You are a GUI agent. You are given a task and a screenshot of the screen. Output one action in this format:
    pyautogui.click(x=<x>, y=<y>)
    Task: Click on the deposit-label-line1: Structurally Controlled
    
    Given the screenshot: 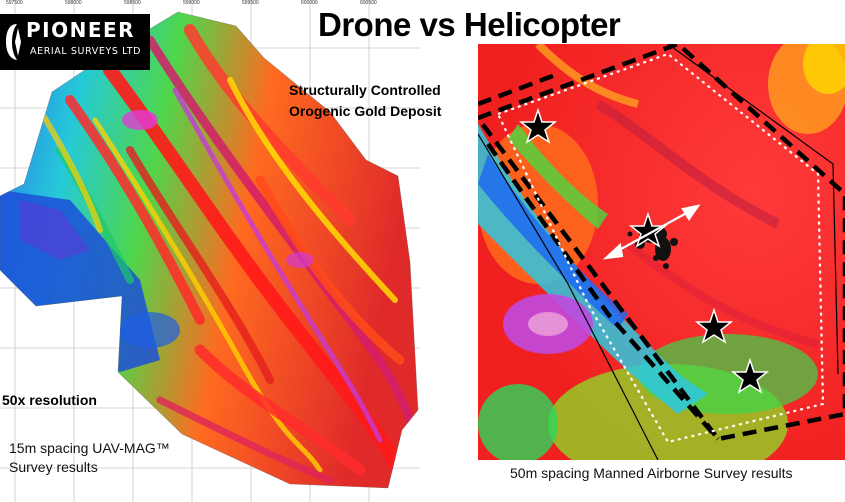 What is the action you would take?
    pyautogui.click(x=365, y=90)
    